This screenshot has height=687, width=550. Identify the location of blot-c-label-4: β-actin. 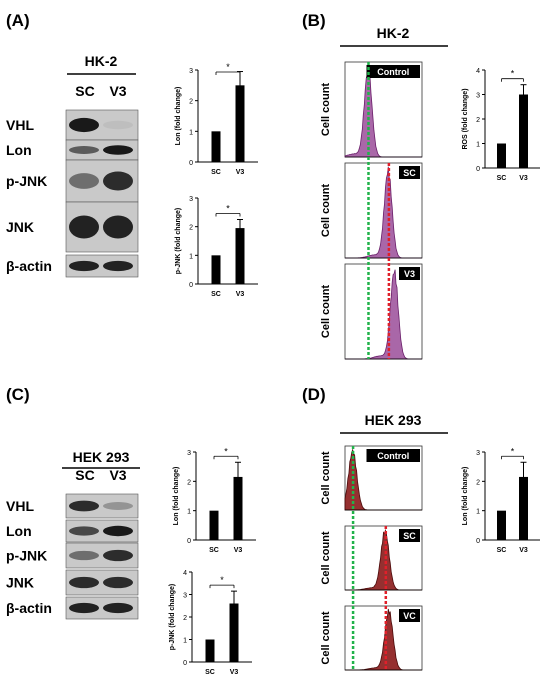
(29, 608).